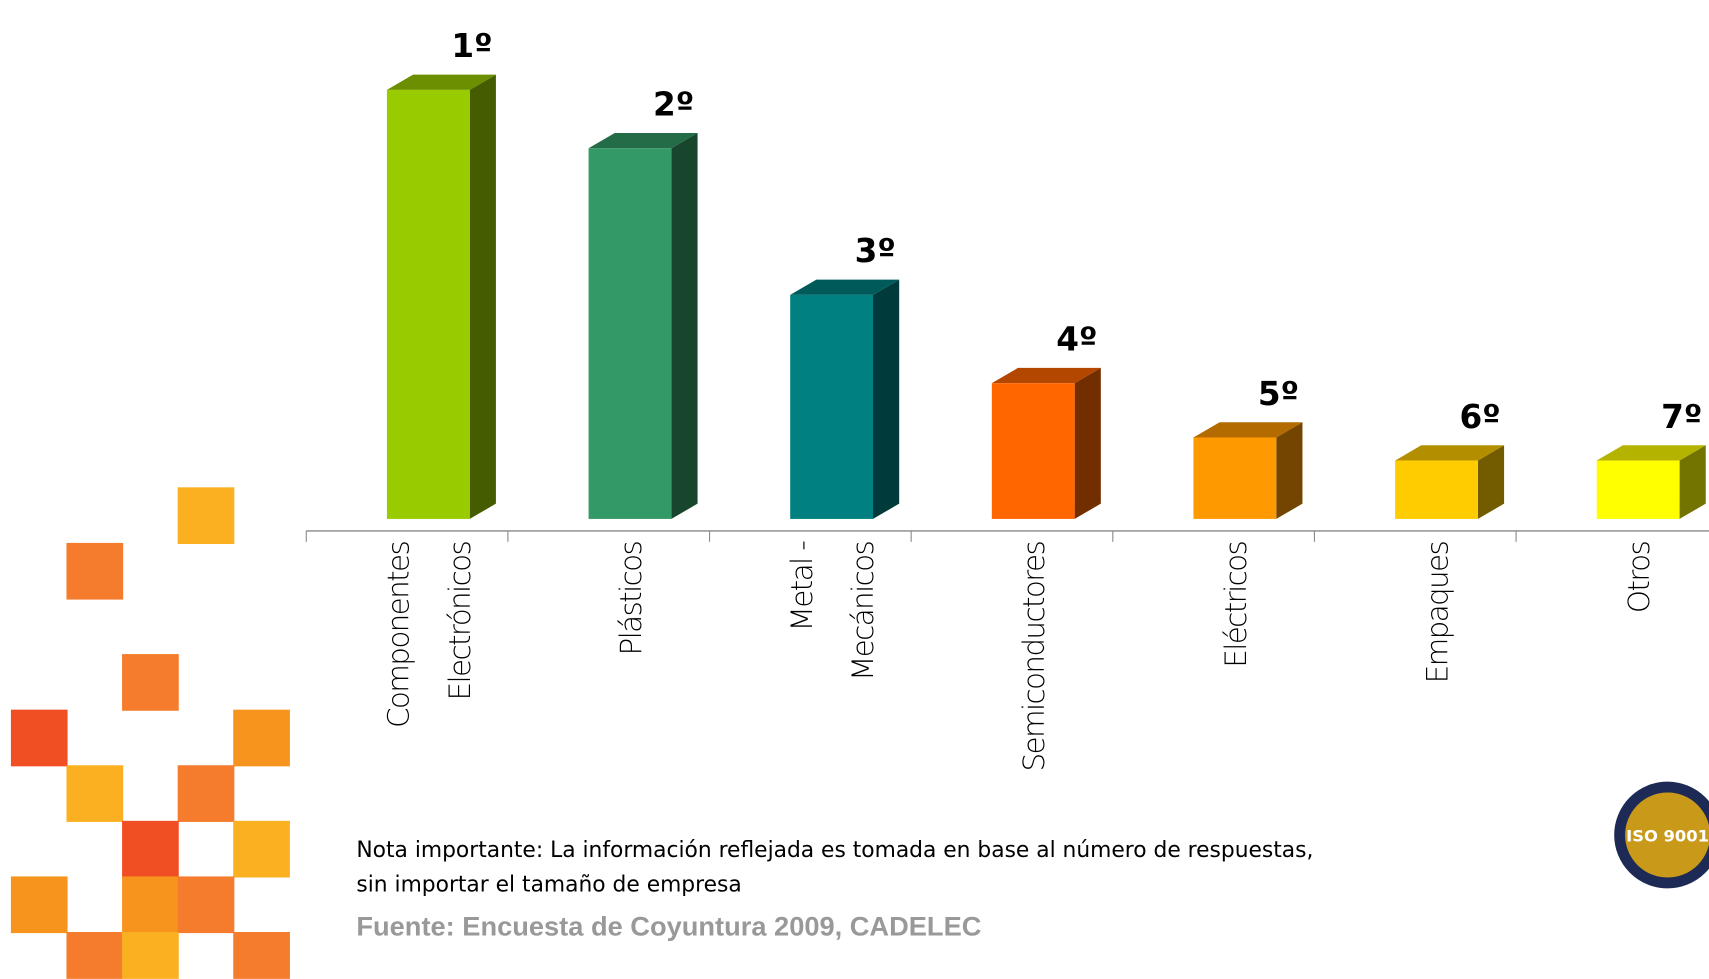 The height and width of the screenshot is (979, 1709). What do you see at coordinates (673, 105) in the screenshot?
I see `rank-label: 2º` at bounding box center [673, 105].